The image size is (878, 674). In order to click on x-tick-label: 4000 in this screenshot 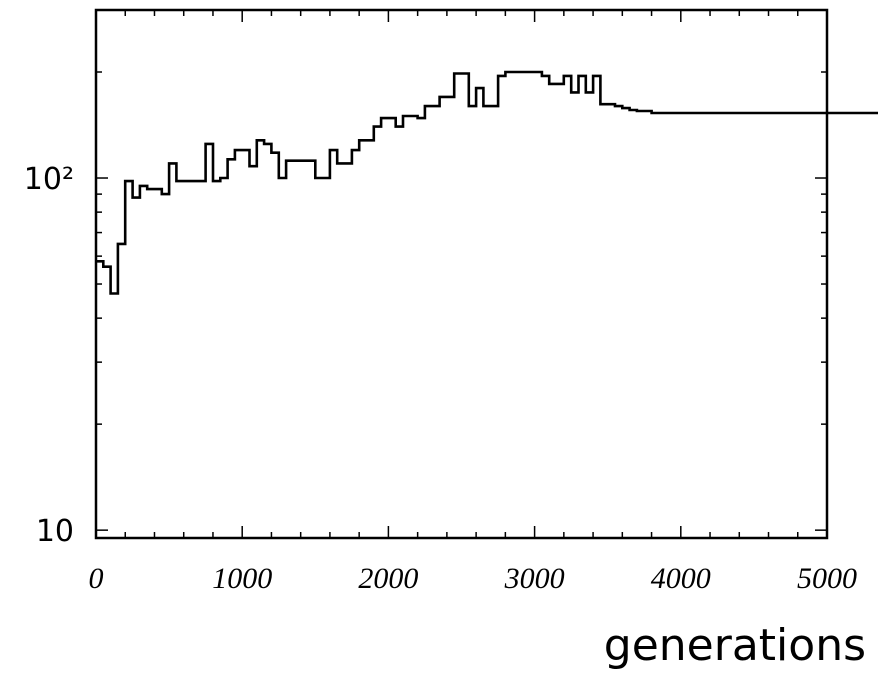, I will do `click(681, 578)`.